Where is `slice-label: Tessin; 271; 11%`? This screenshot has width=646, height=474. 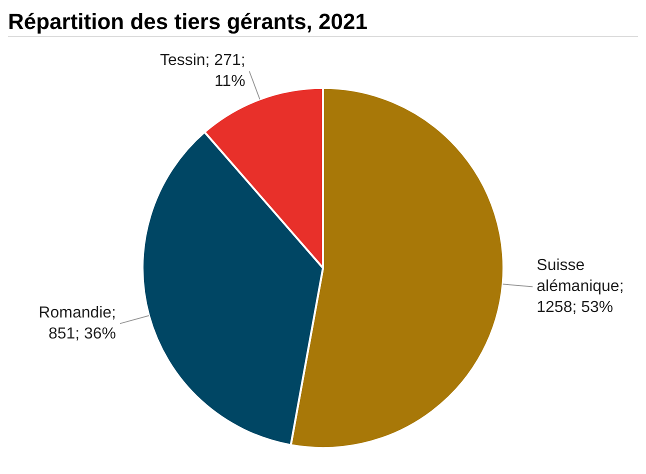
slice-label: Tessin; 271; 11% is located at coordinates (203, 71).